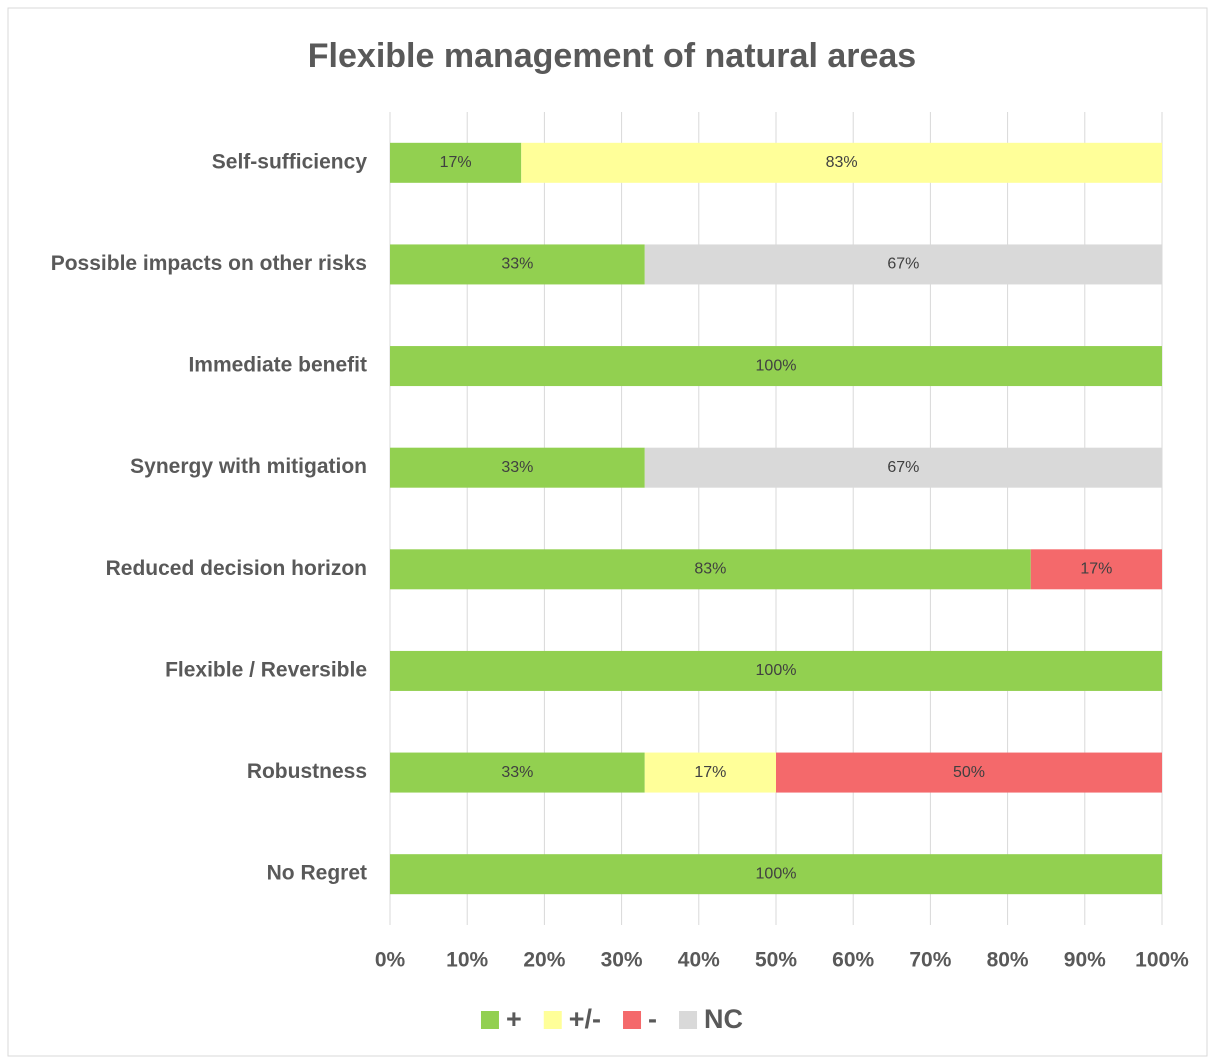 This screenshot has height=1057, width=1208. Describe the element at coordinates (1085, 960) in the screenshot. I see `x-tick-label: 90%` at that location.